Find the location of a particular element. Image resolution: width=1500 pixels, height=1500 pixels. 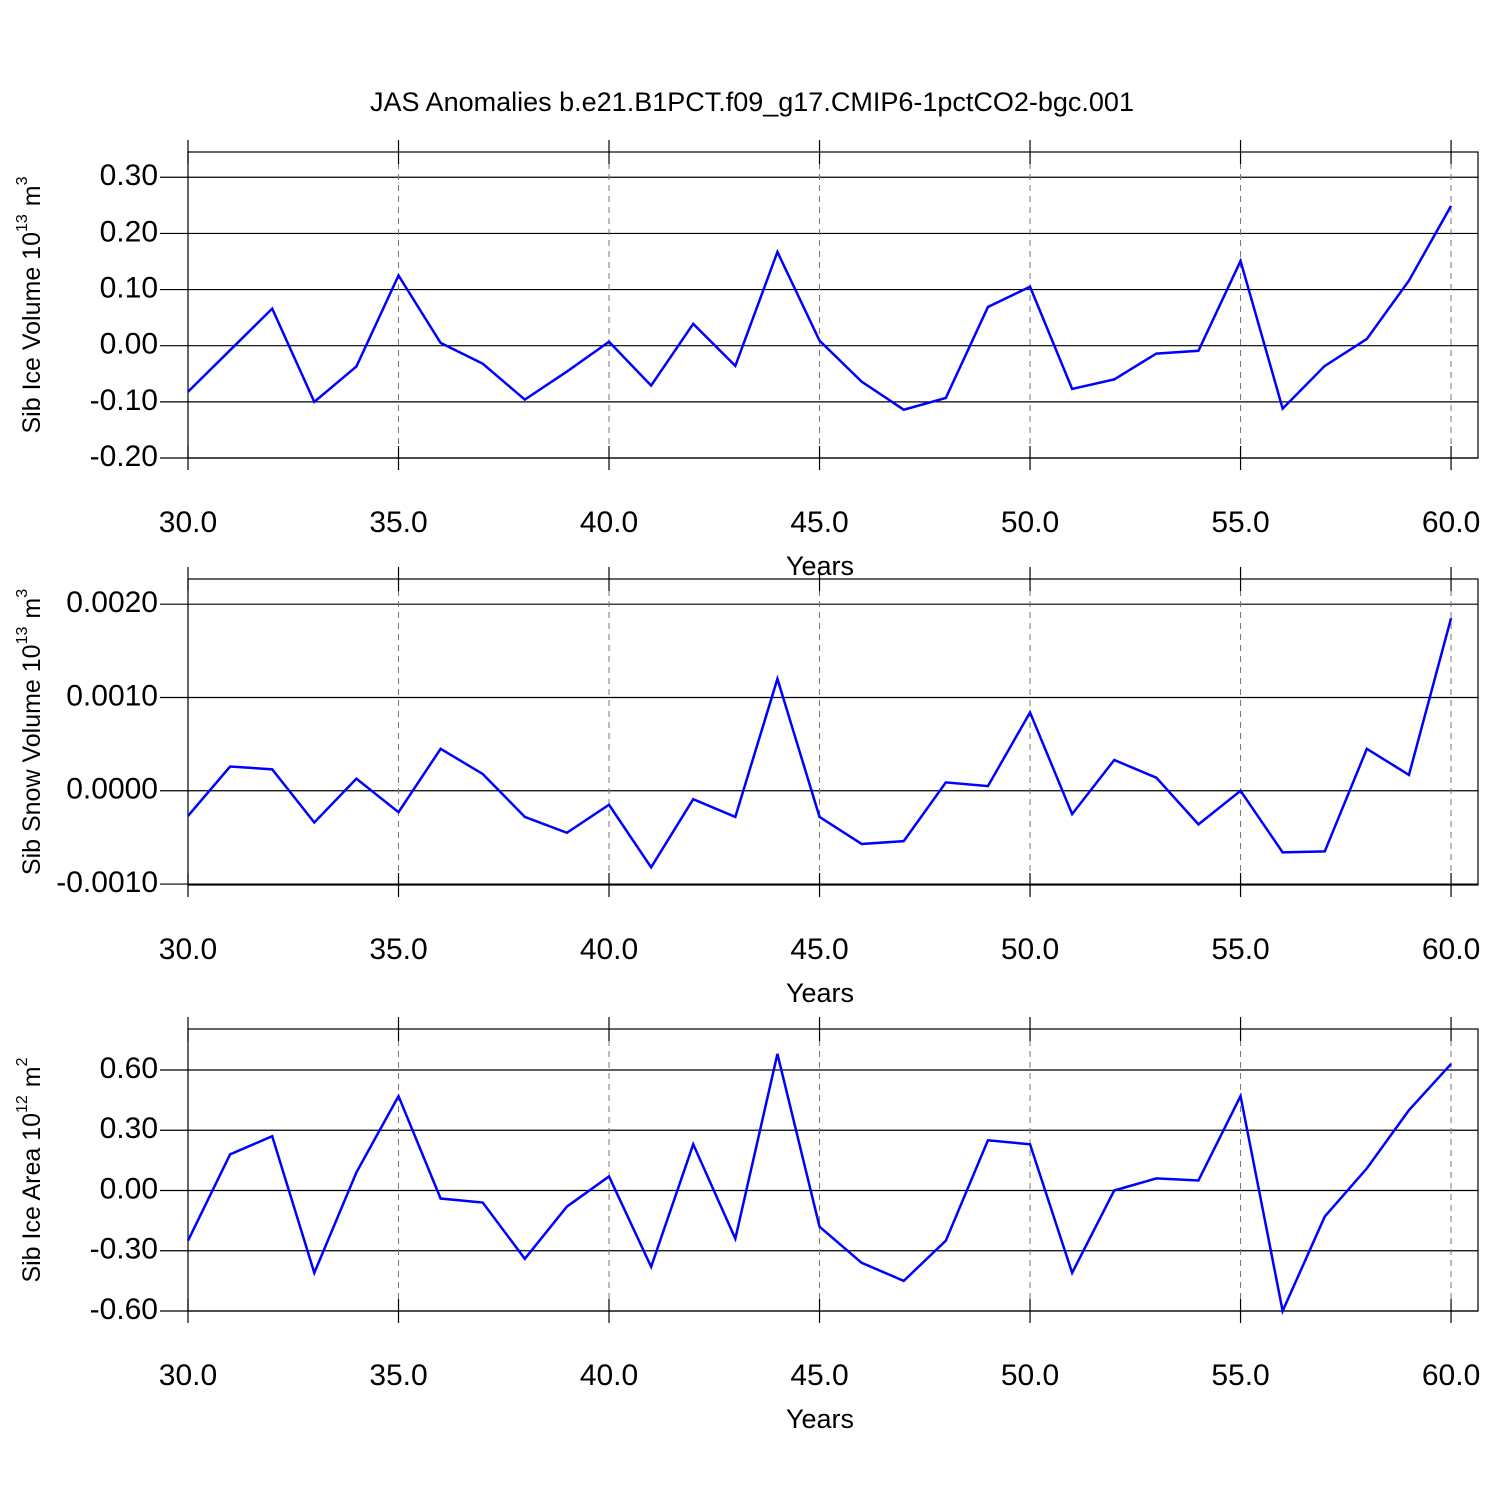

y-axis-title-text: Sib Ice Area 10 is located at coordinates (32, 1198).